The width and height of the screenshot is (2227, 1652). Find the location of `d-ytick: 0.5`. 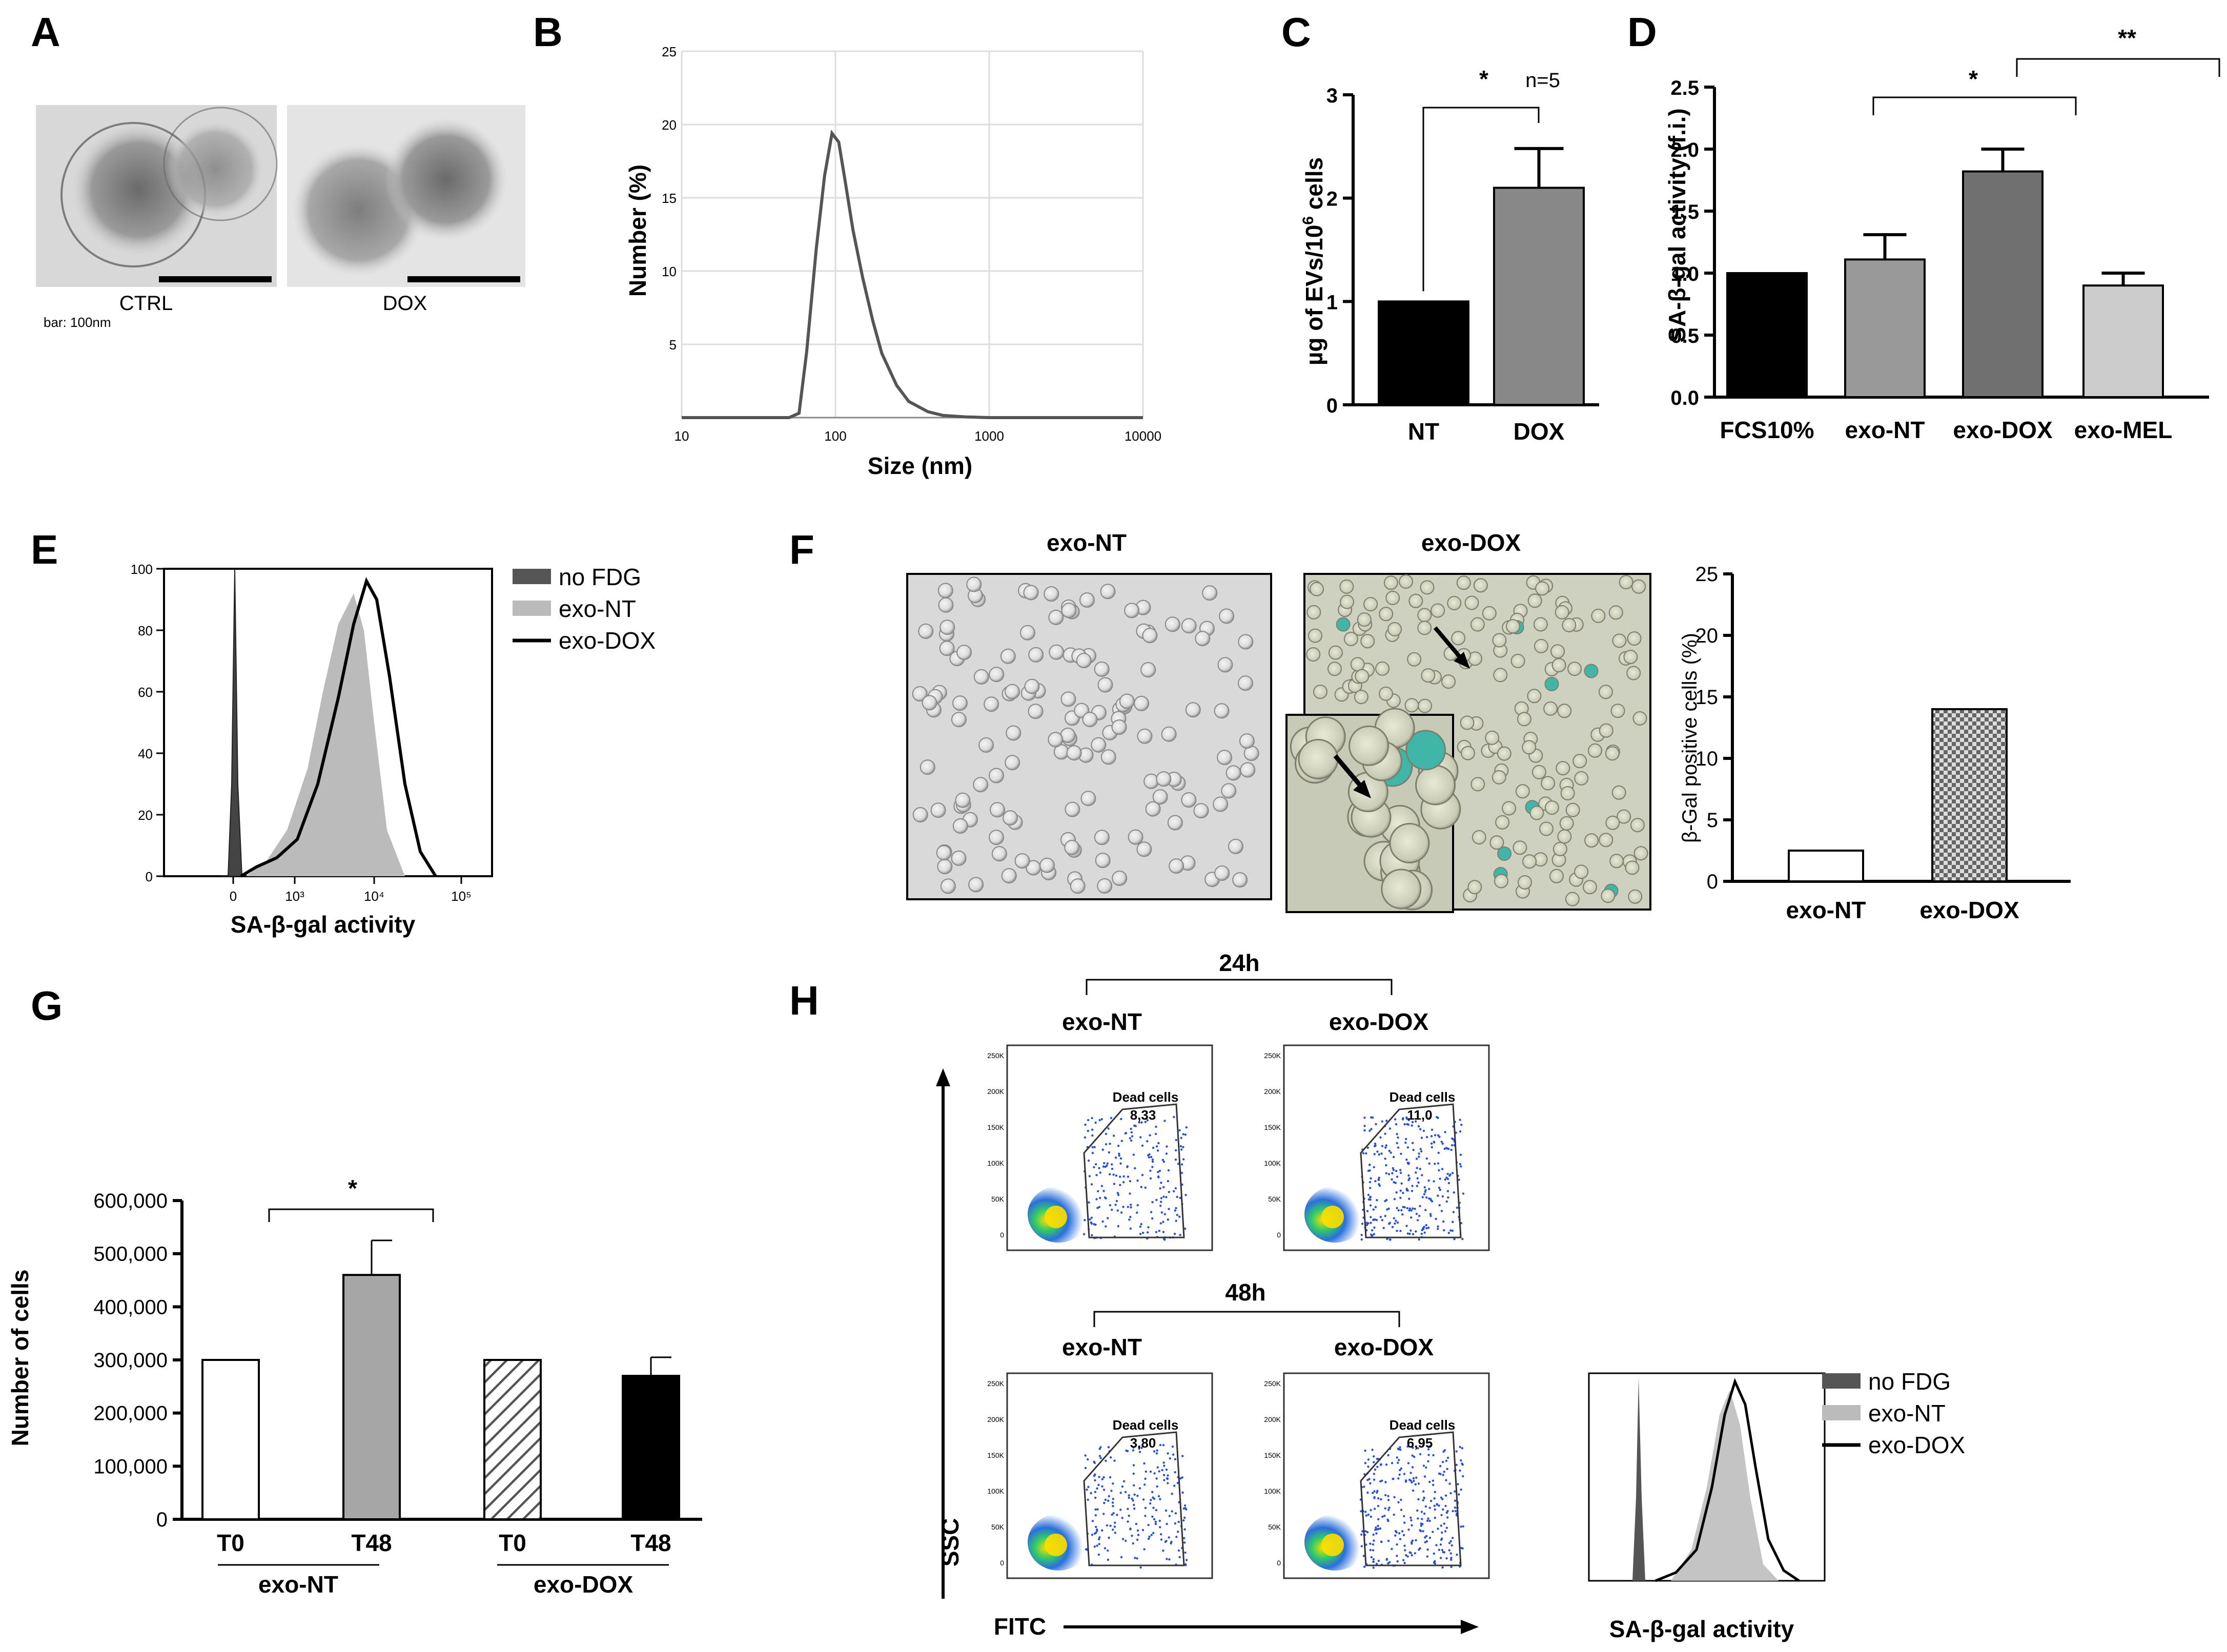

d-ytick: 0.5 is located at coordinates (1684, 336).